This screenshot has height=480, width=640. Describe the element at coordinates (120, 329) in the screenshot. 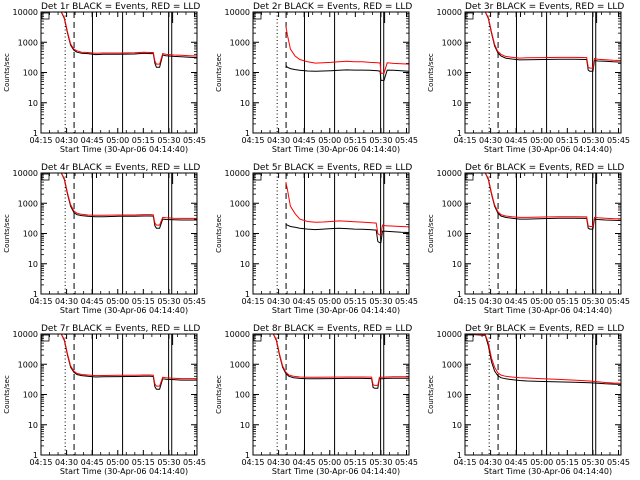

I see `panel-title: Det 7r BLACK = Events, RED = LLD` at that location.